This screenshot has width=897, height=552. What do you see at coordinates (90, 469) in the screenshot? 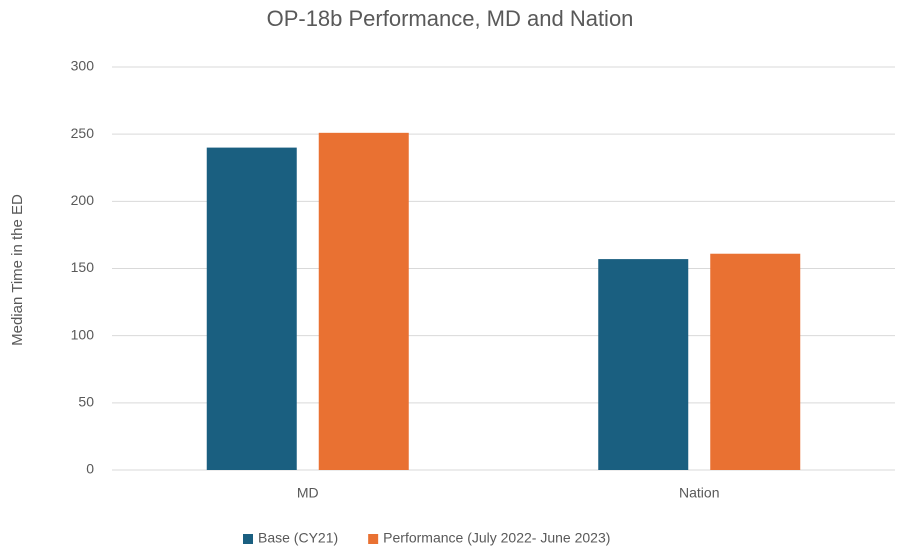
I see `y-tick-label: 0` at bounding box center [90, 469].